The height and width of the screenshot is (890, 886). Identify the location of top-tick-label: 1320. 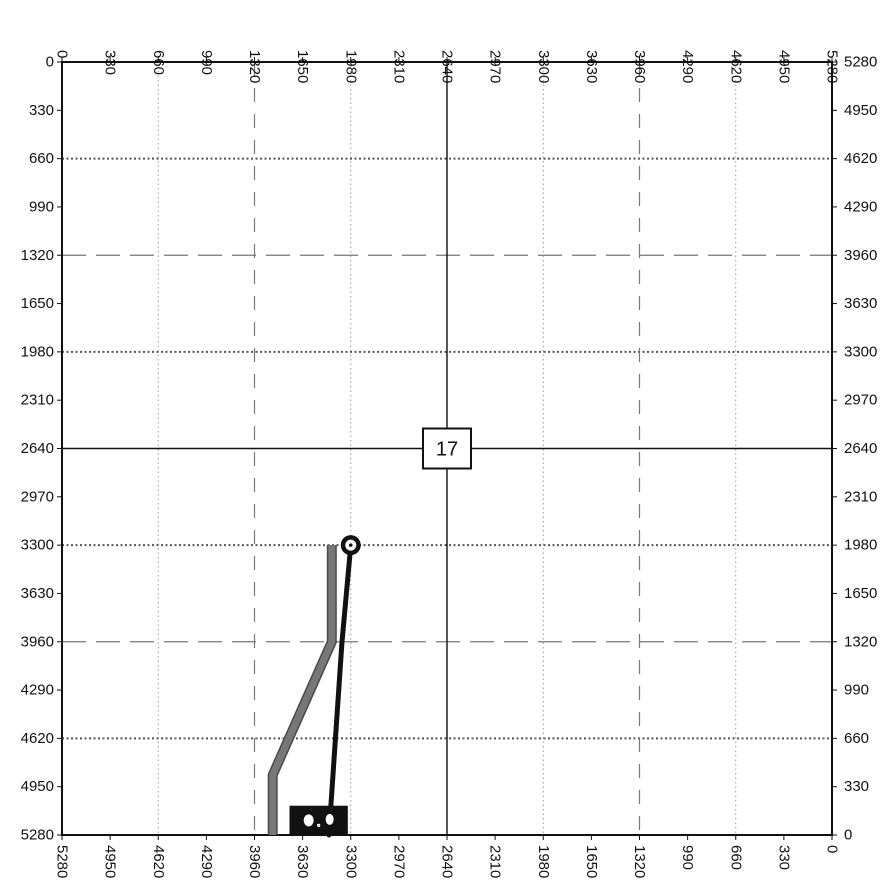
(254, 66).